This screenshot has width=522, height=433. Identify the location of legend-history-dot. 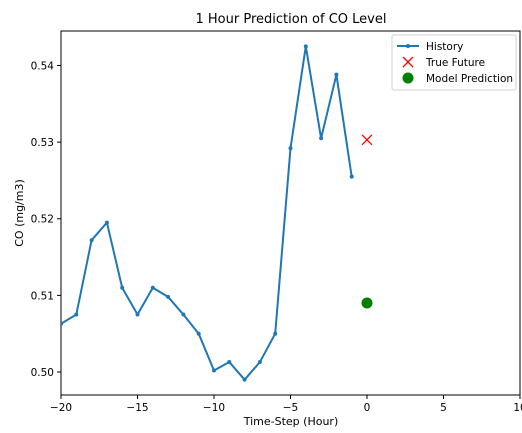
(408, 46).